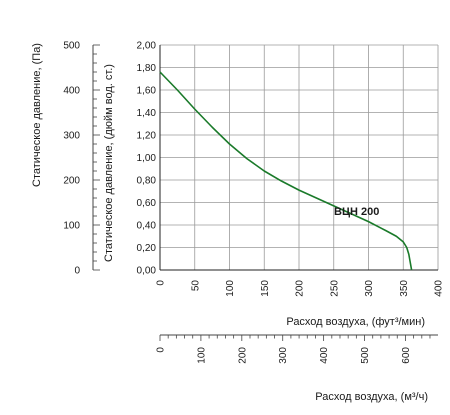 The image size is (450, 415). What do you see at coordinates (161, 283) in the screenshot?
I see `cfm-tick-label: 0` at bounding box center [161, 283].